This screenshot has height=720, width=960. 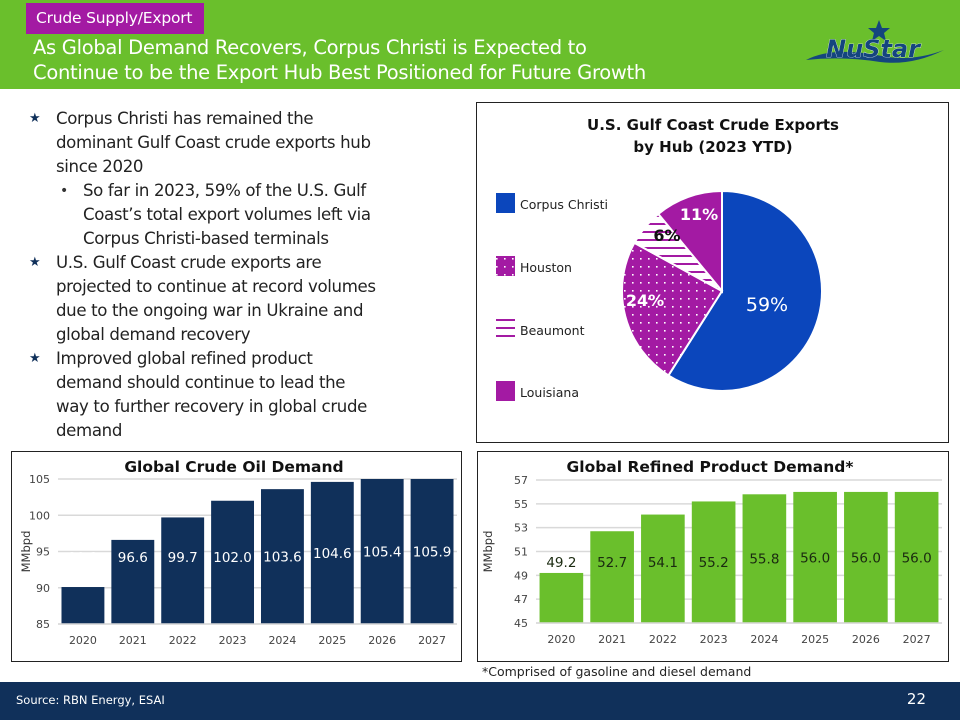 I want to click on bullet-line: Coast’s total export volumes left via, so click(x=227, y=214).